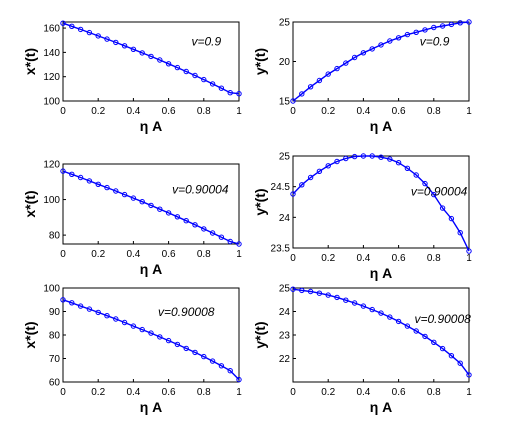 The image size is (505, 442). What do you see at coordinates (239, 254) in the screenshot?
I see `panel-3-xtick-label: 1` at bounding box center [239, 254].